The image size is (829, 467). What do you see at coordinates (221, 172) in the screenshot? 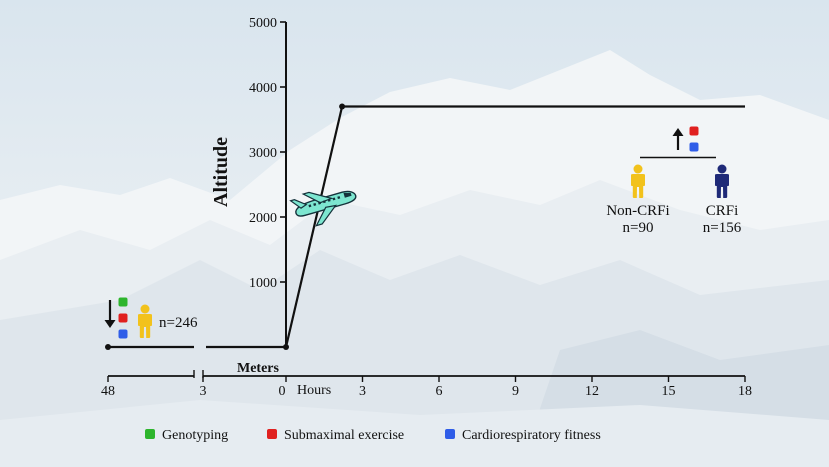
I see `y-axis-label: Altitude` at bounding box center [221, 172].